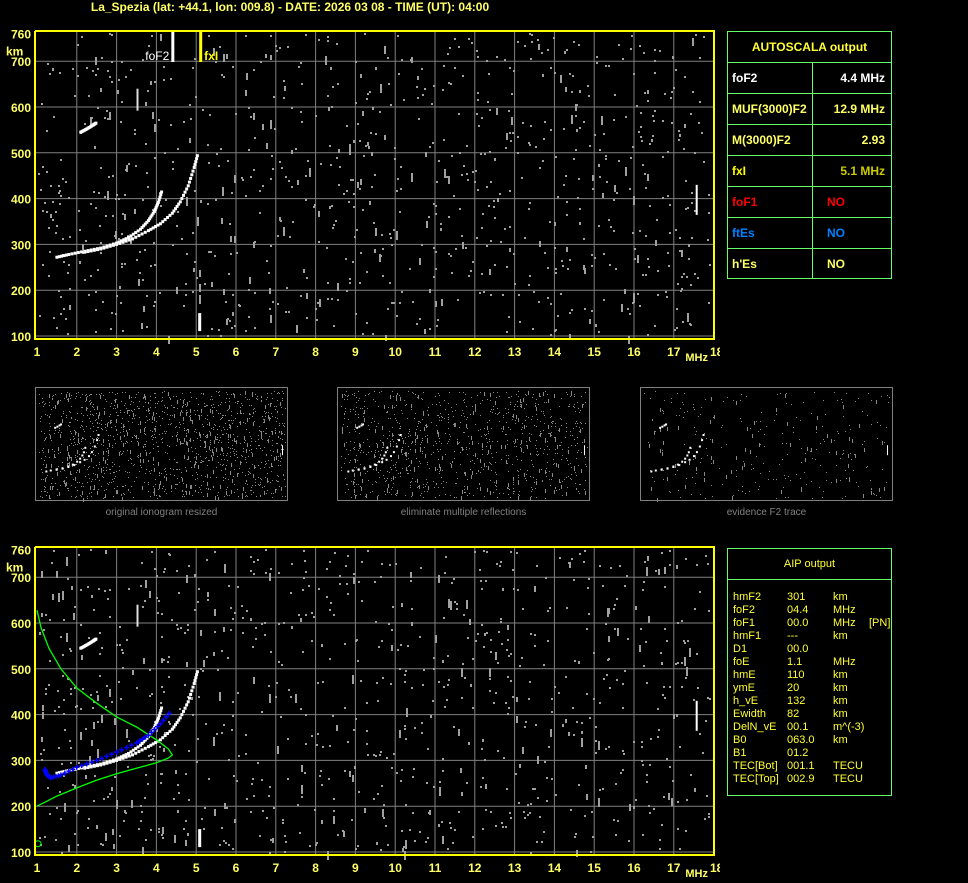  I want to click on x-tick-label: 11, so click(435, 868).